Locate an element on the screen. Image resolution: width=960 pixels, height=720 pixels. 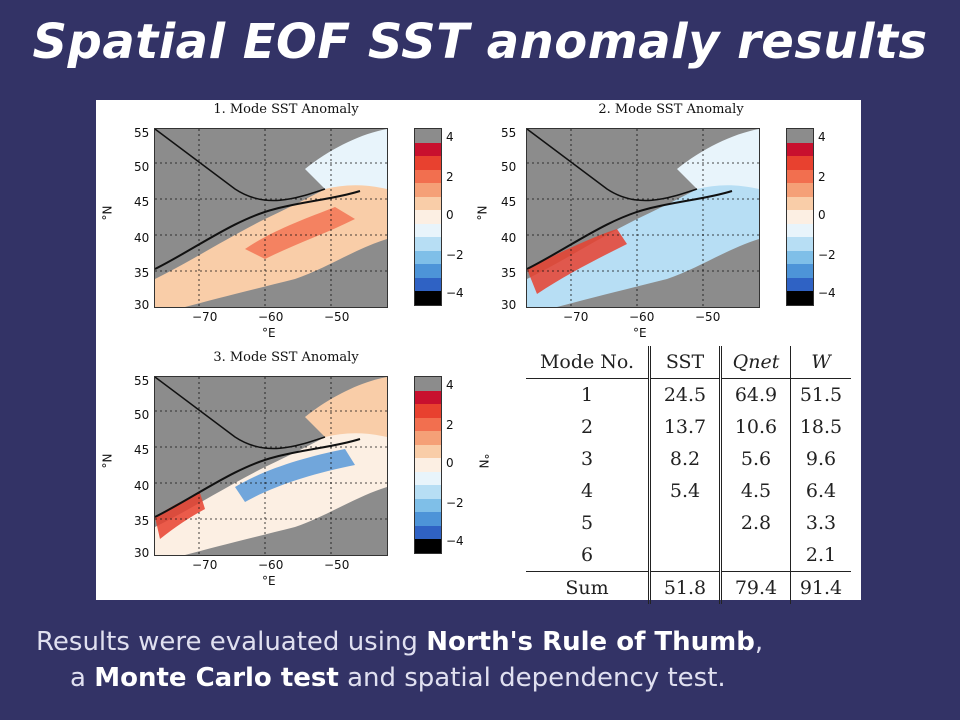
table-cell: 5 is located at coordinates (588, 523).